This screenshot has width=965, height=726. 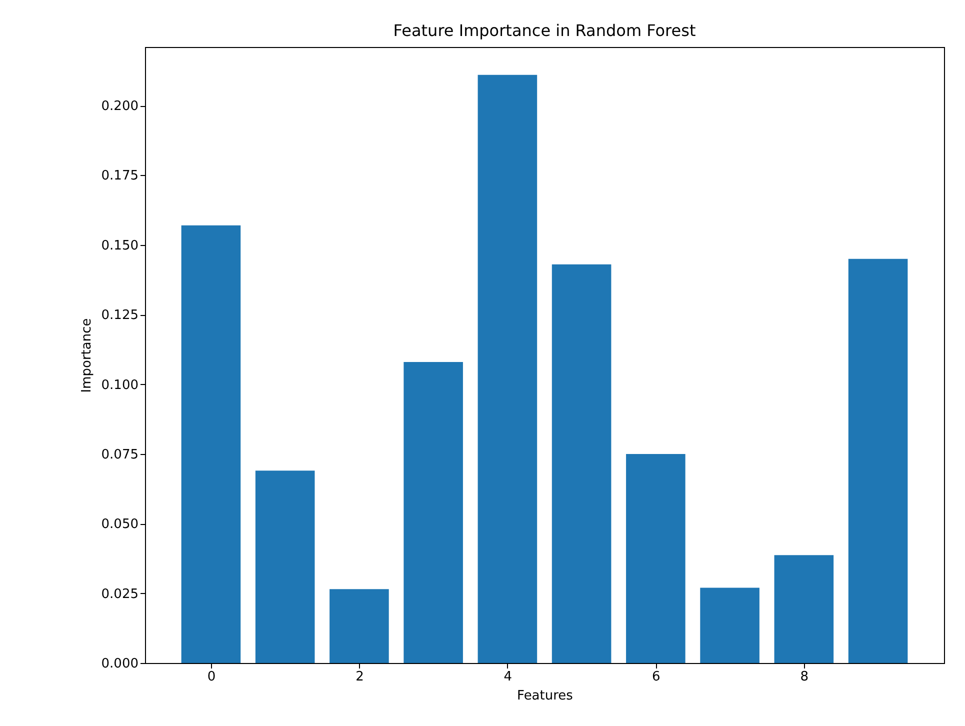 What do you see at coordinates (119, 594) in the screenshot?
I see `y-tick-label: 0.025` at bounding box center [119, 594].